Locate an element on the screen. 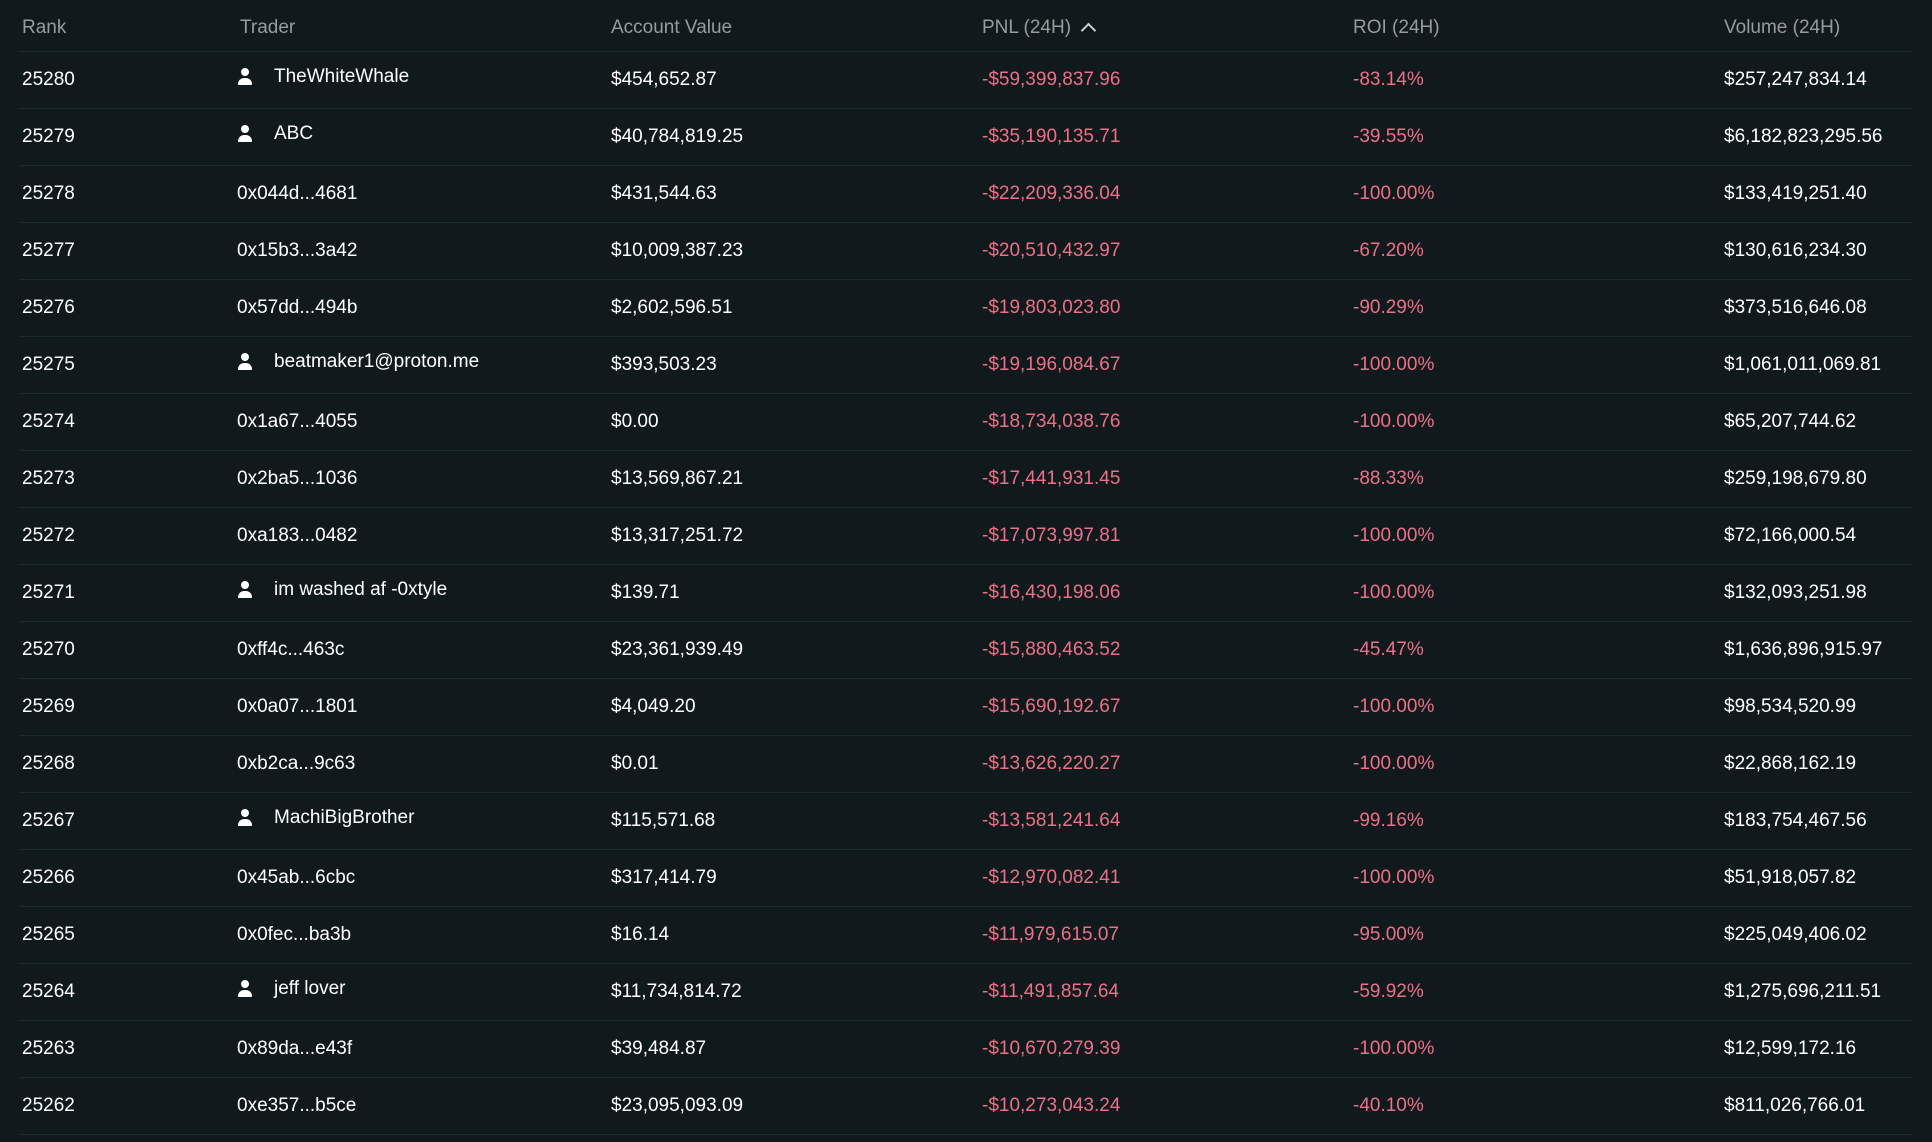 The image size is (1932, 1142). account-value-cell: $0.00 is located at coordinates (635, 421).